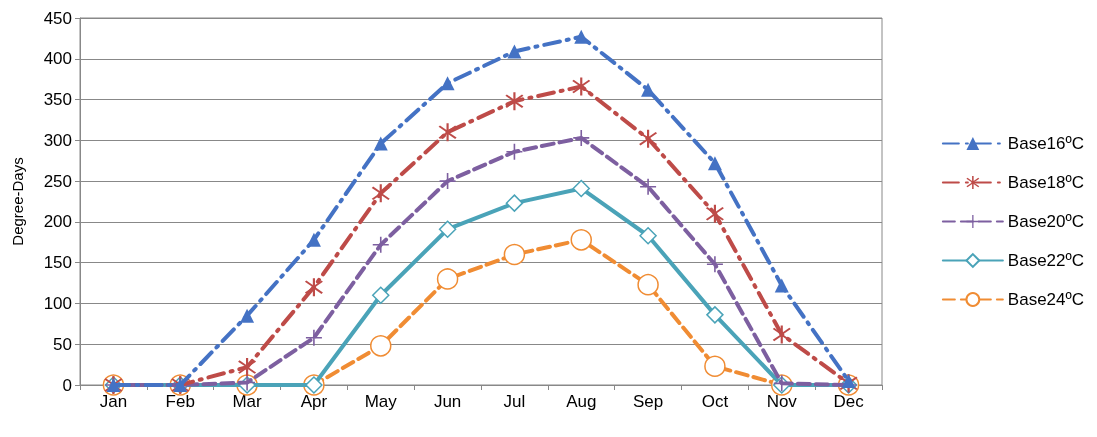 This screenshot has height=437, width=1097. I want to click on legend-label: Base24ºC, so click(1046, 299).